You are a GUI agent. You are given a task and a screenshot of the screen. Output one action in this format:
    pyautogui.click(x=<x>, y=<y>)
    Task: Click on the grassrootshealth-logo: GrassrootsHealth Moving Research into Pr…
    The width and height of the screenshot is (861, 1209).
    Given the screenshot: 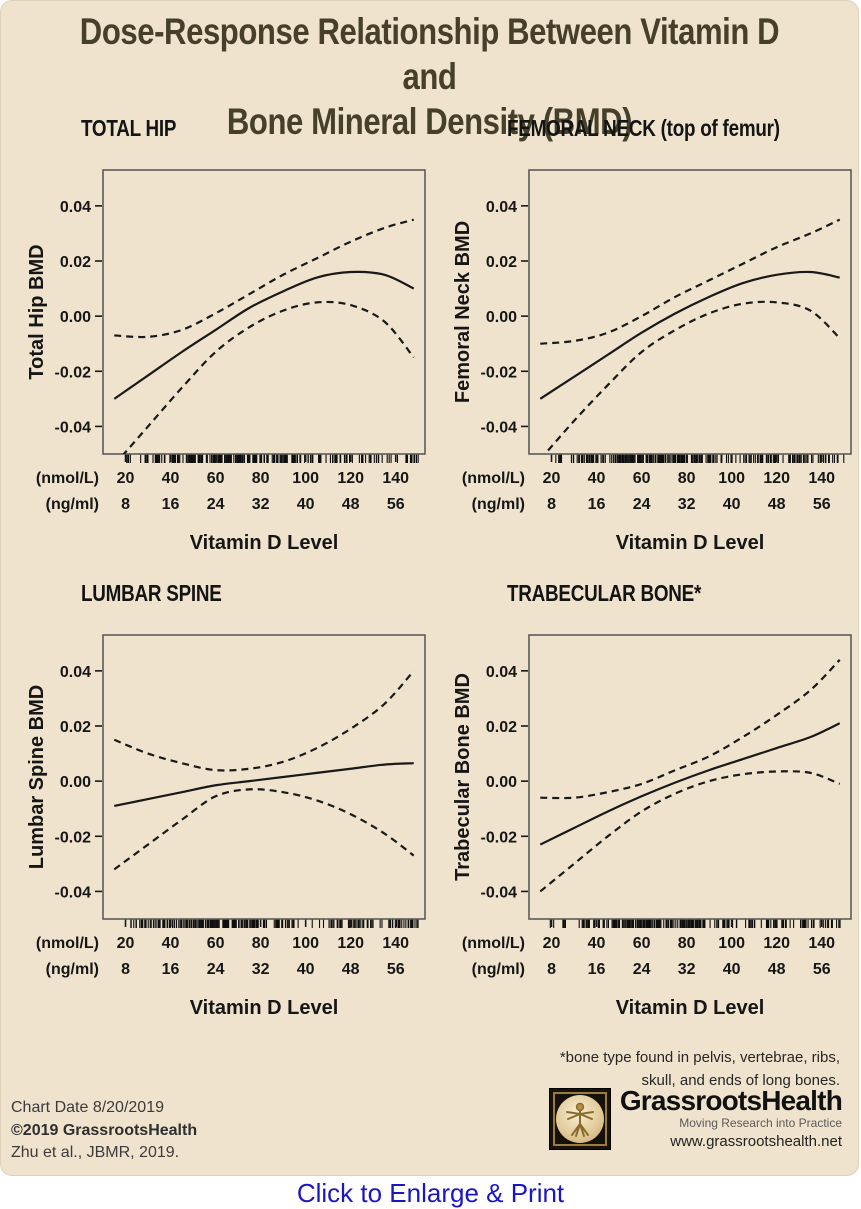 What is the action you would take?
    pyautogui.click(x=695, y=1117)
    